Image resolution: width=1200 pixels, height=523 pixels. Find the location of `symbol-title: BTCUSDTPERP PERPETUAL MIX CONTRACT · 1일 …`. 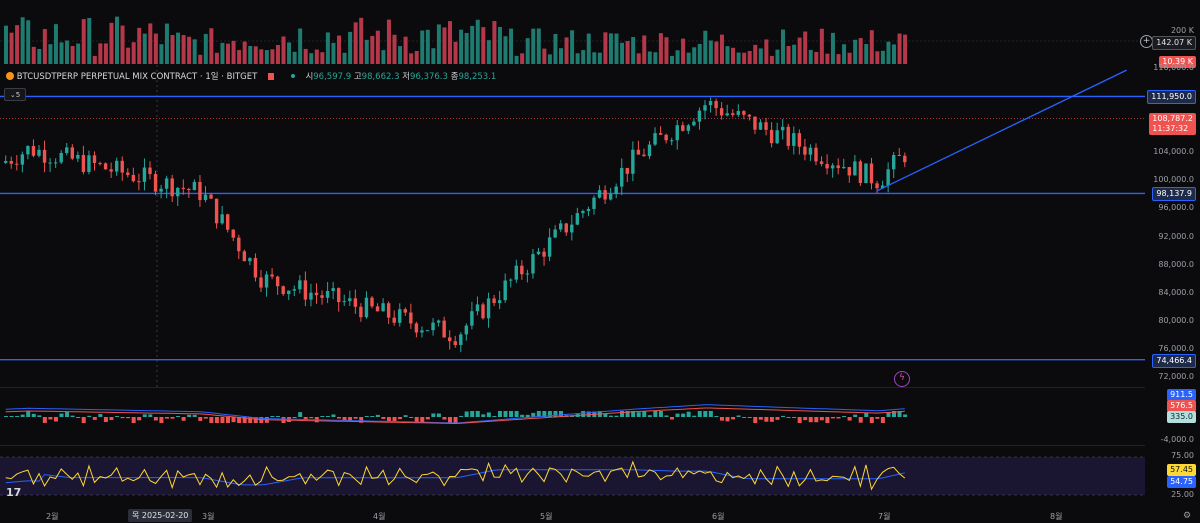

symbol-title: BTCUSDTPERP PERPETUAL MIX CONTRACT · 1일 … is located at coordinates (137, 77).